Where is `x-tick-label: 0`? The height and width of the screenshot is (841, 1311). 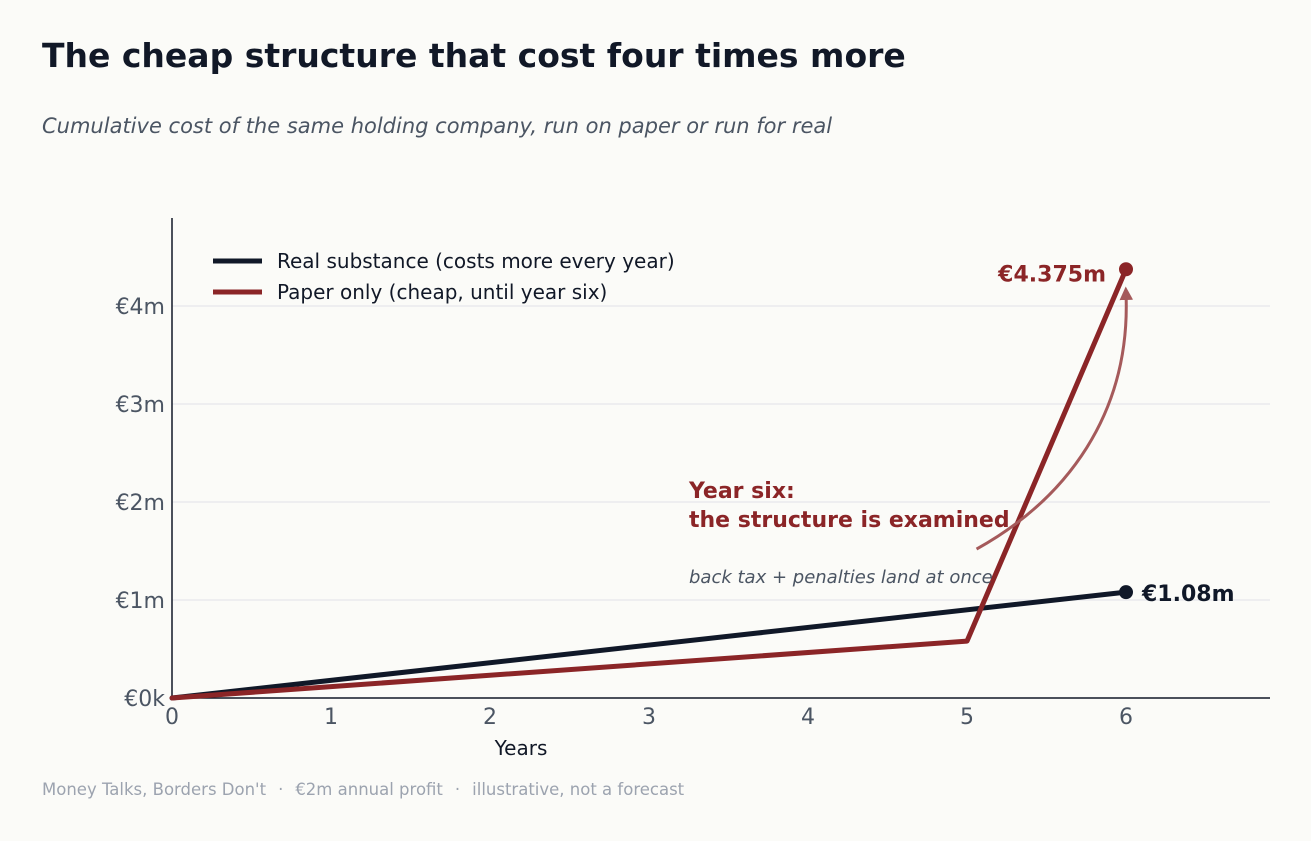 x-tick-label: 0 is located at coordinates (172, 717).